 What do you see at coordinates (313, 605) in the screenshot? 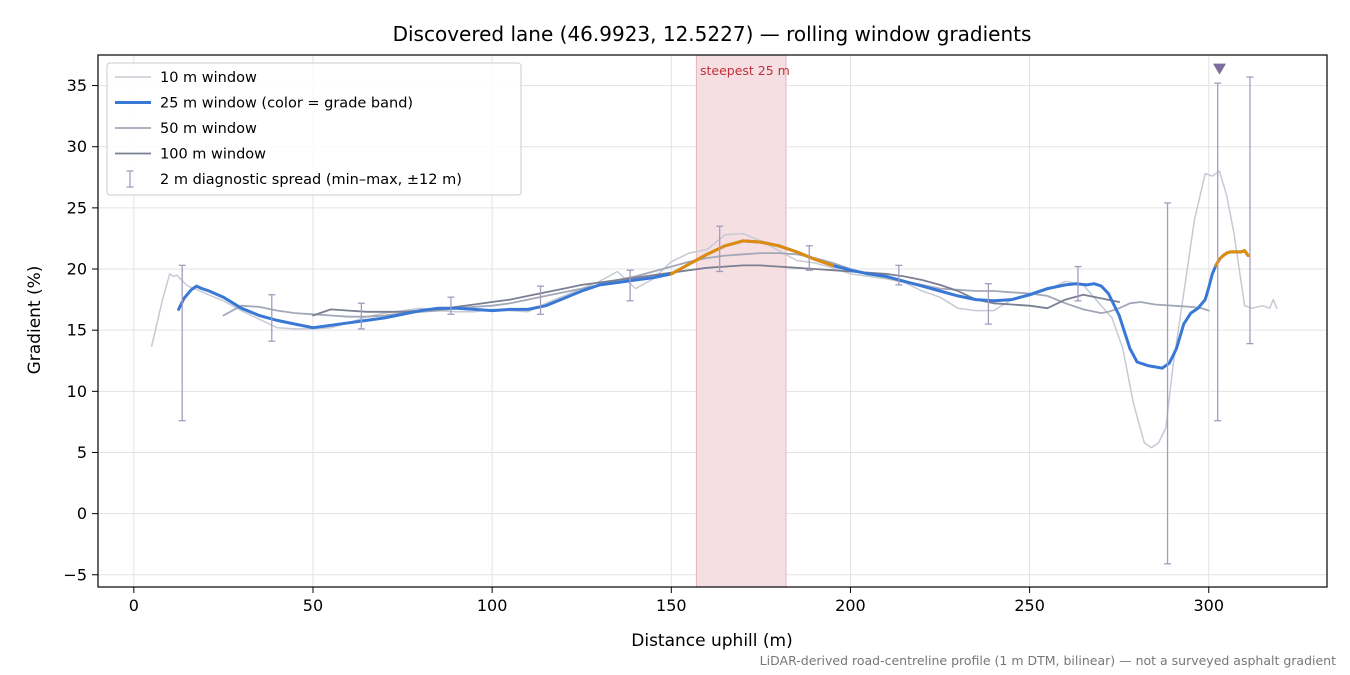
I see `x-tick-label: 50` at bounding box center [313, 605].